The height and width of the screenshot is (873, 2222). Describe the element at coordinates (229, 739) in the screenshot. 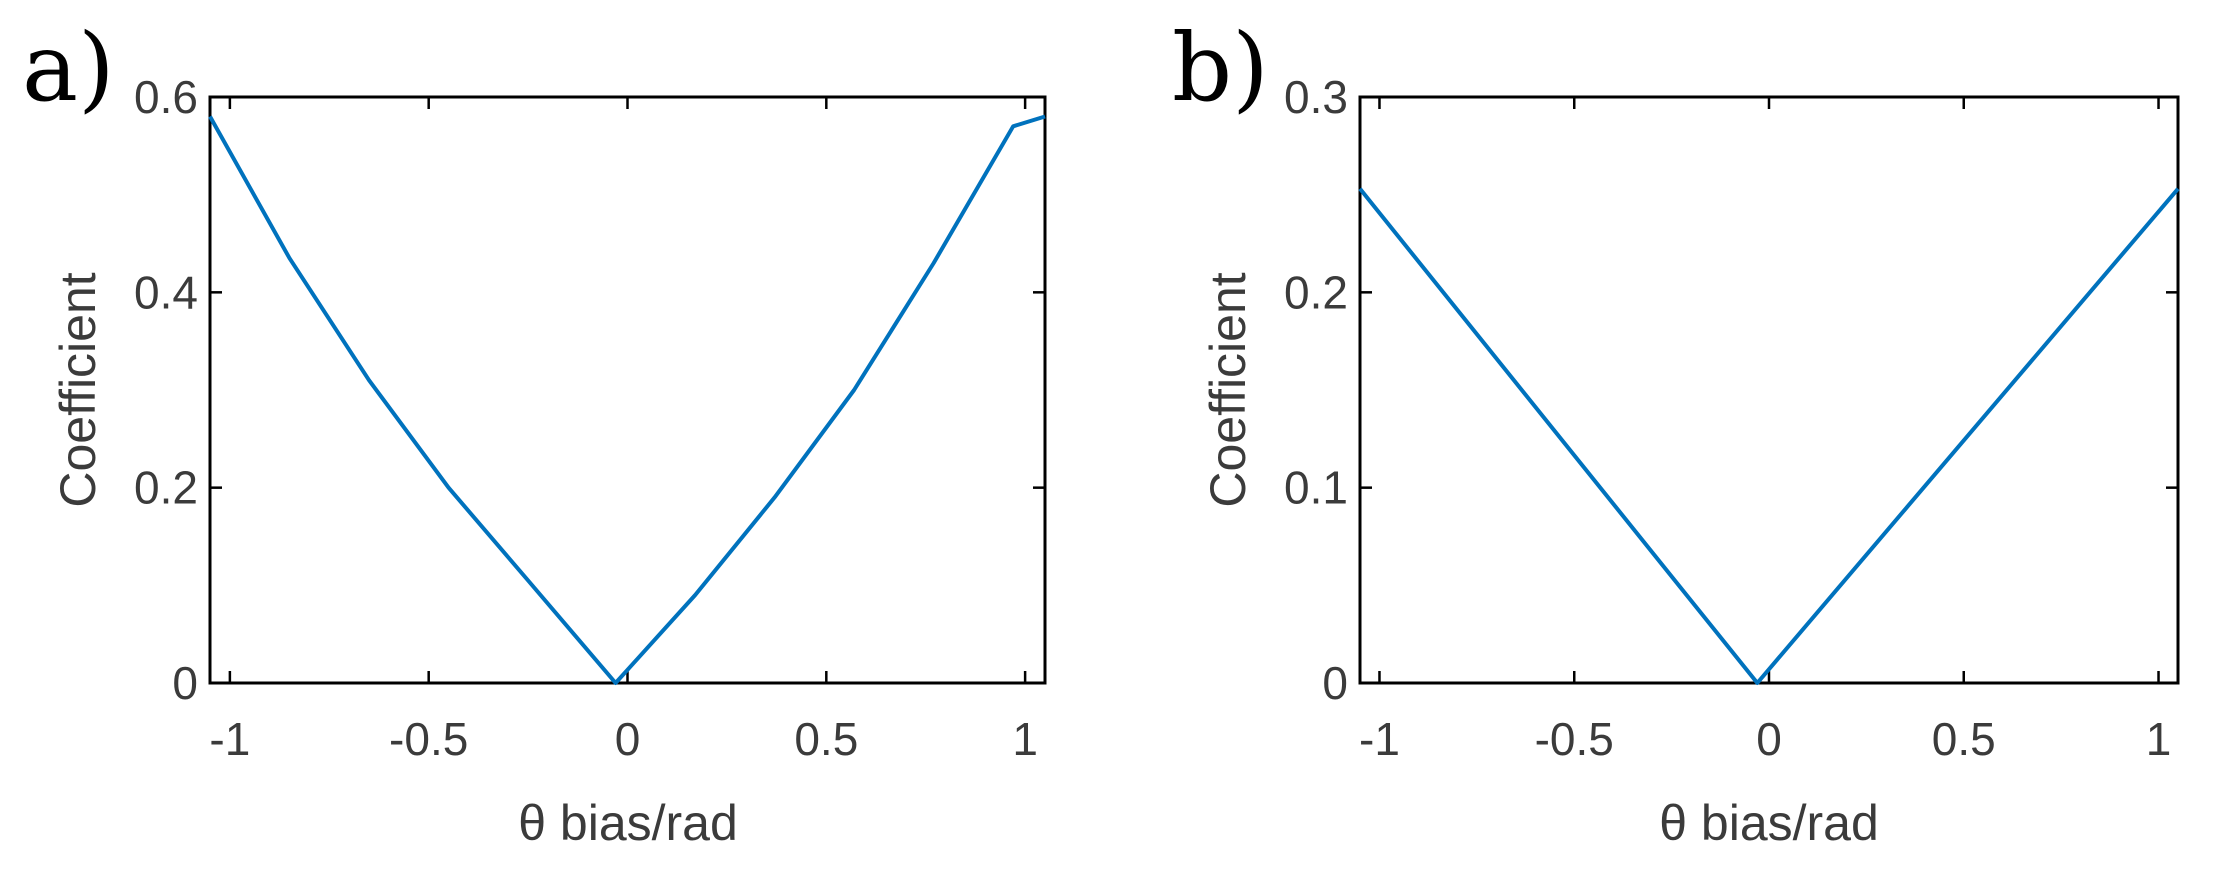

I see `panel-a-x-tick-label: -1` at that location.